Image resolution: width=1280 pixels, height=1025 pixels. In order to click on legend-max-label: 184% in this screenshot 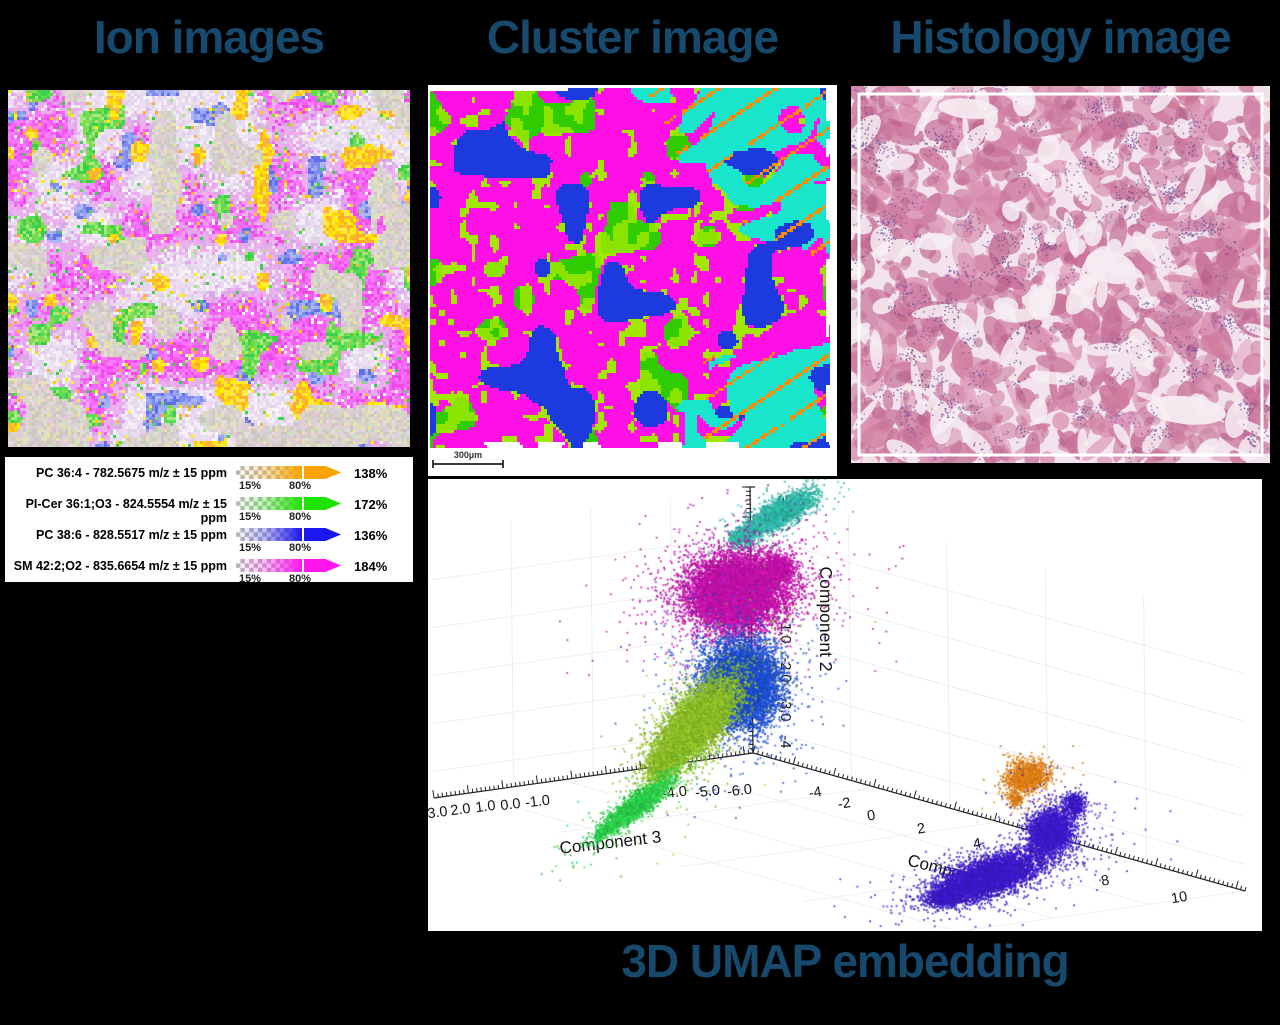, I will do `click(371, 566)`.